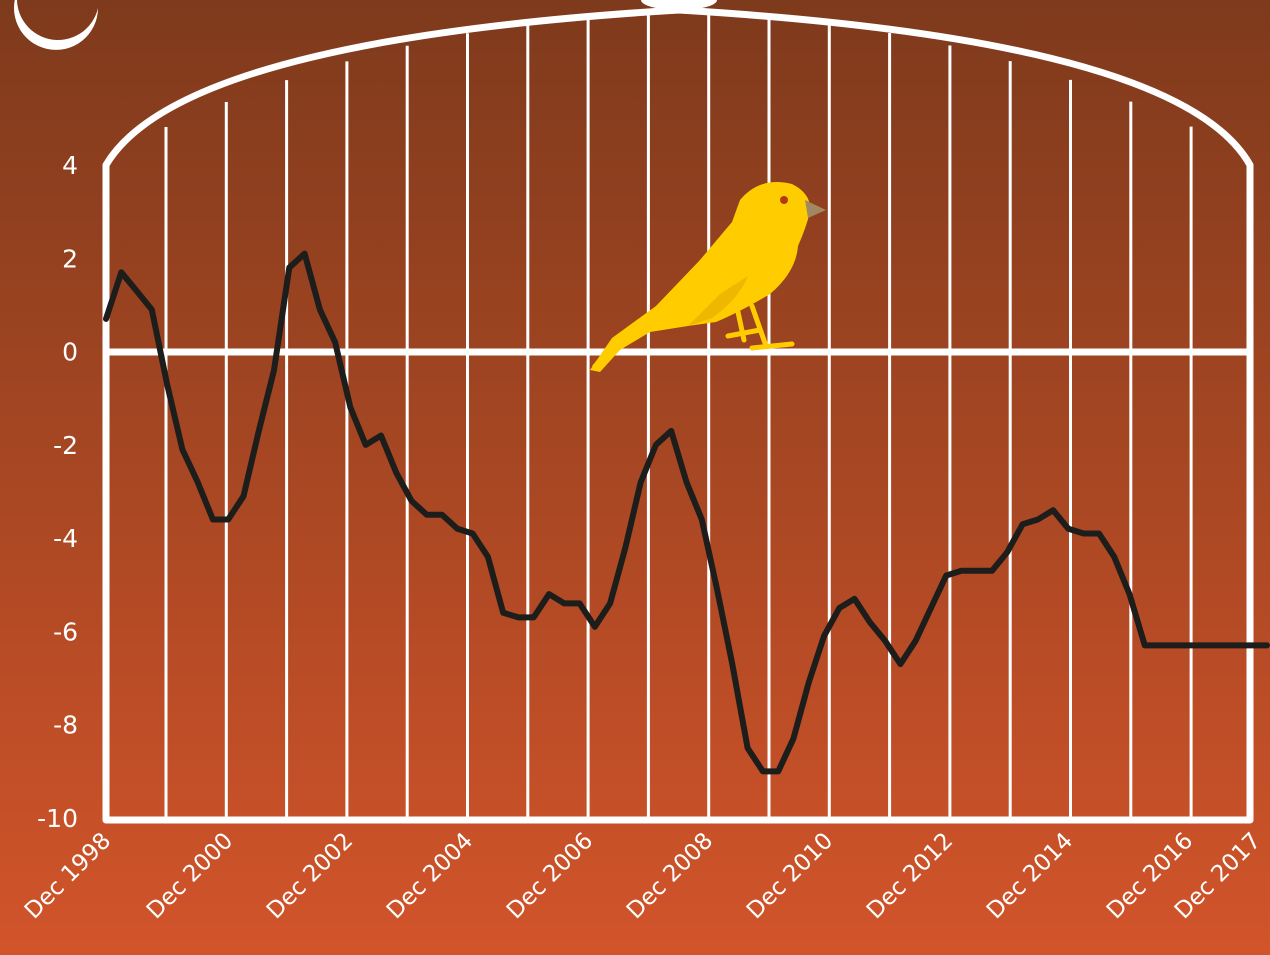 The height and width of the screenshot is (955, 1270). What do you see at coordinates (65, 631) in the screenshot?
I see `y-tick-label: -6` at bounding box center [65, 631].